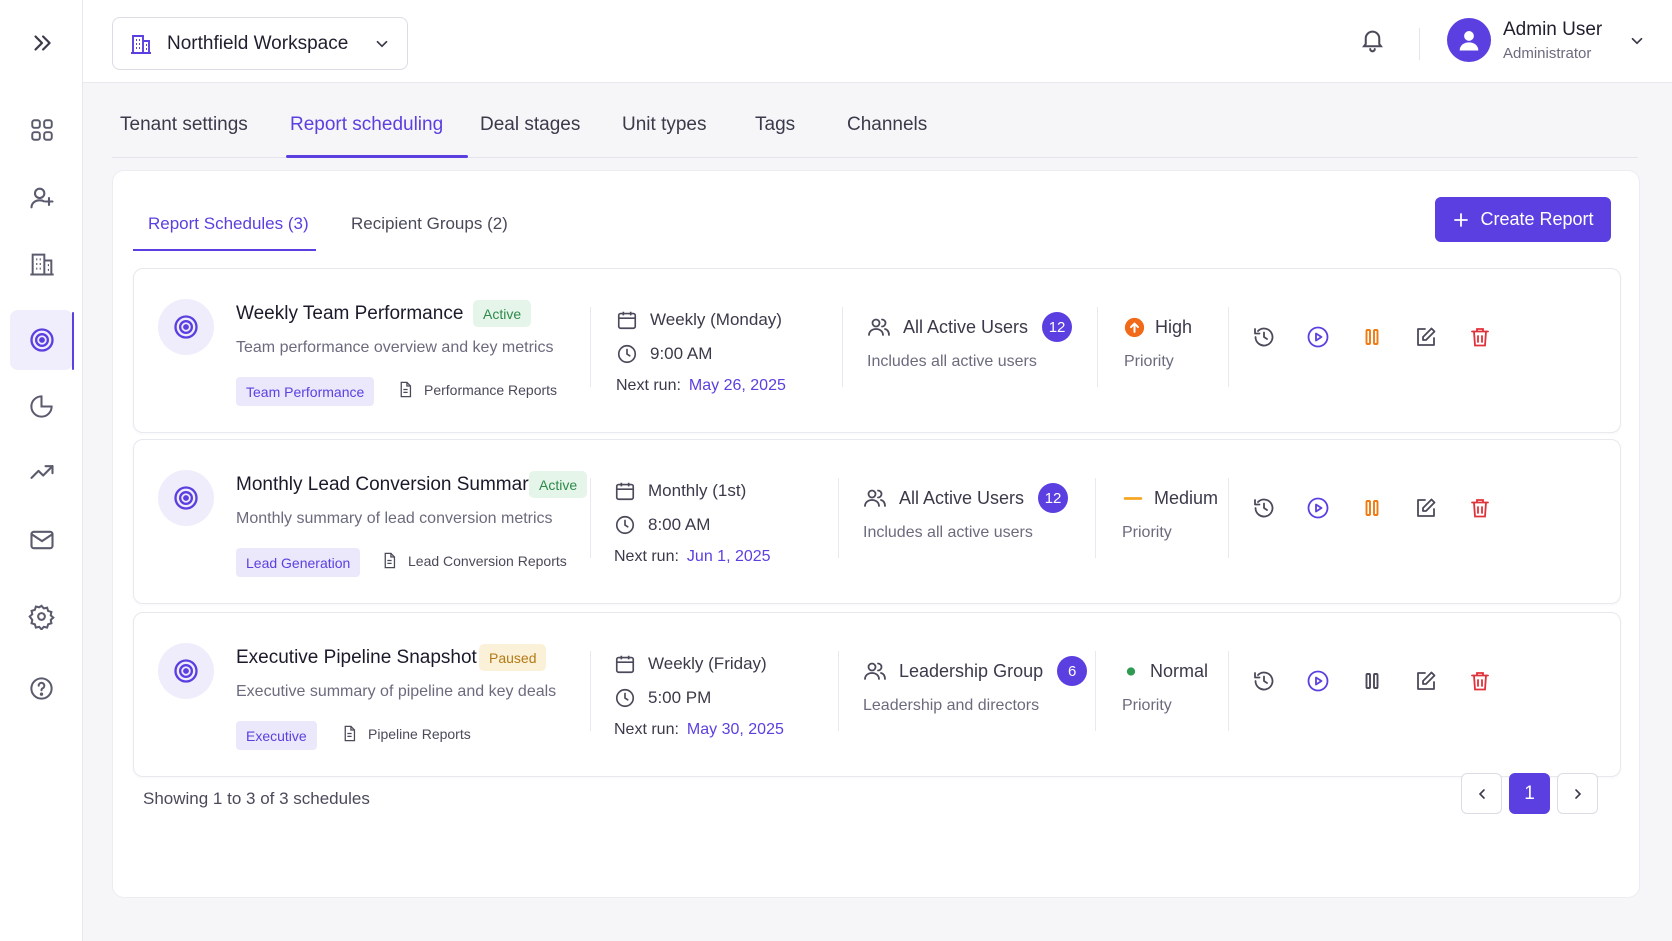  Describe the element at coordinates (377, 156) in the screenshot. I see `active-tab-indicator` at that location.